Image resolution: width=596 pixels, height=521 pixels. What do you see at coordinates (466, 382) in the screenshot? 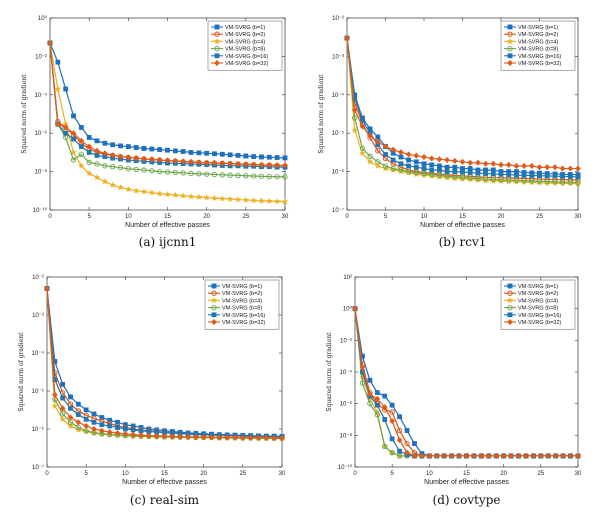
I see `series-b32` at bounding box center [466, 382].